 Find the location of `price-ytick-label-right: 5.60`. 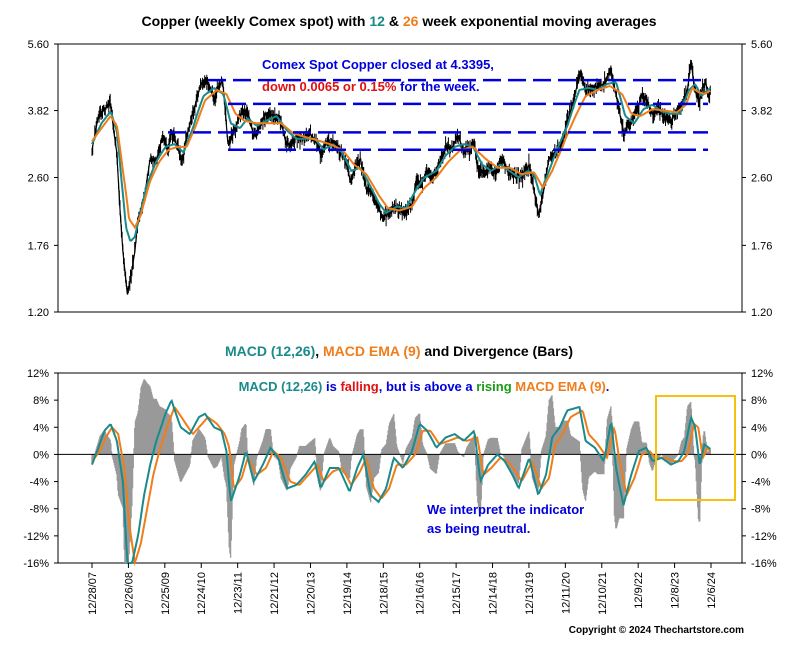

price-ytick-label-right: 5.60 is located at coordinates (761, 45).